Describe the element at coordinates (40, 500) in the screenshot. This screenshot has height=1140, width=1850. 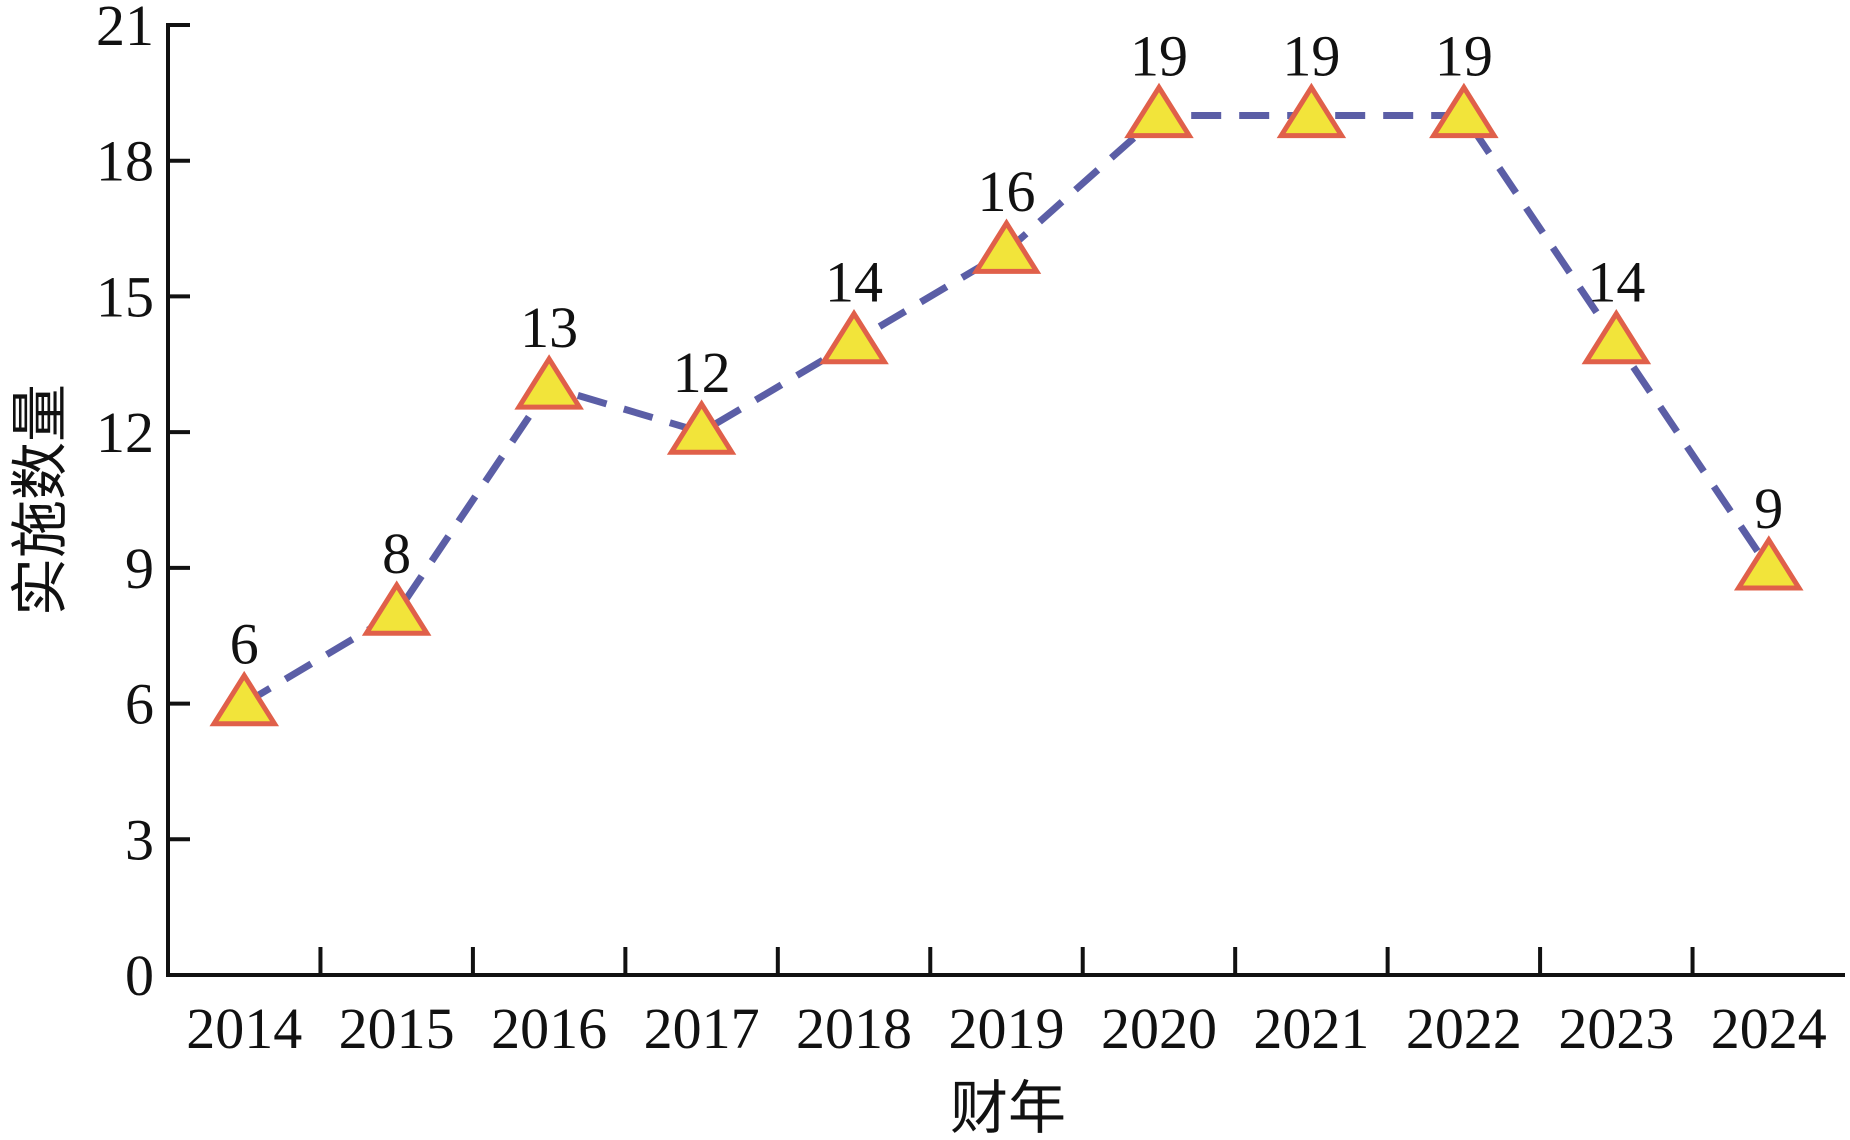
I see `y-axis-title: 实施数量` at that location.